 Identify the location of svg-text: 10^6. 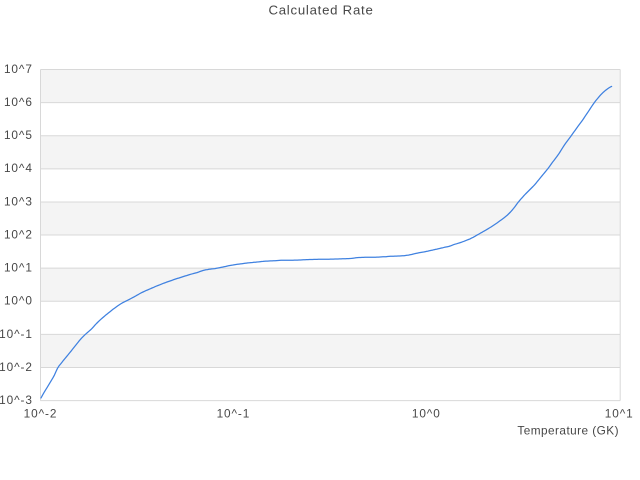
(18, 102).